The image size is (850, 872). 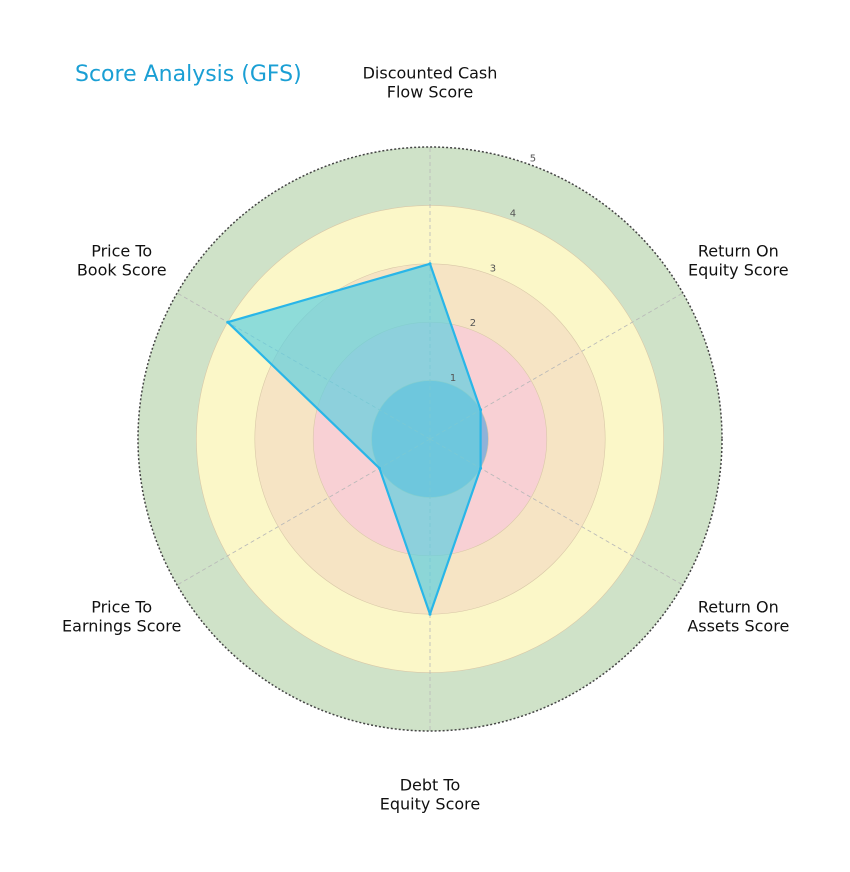 I want to click on axis-label: Discounted Cash Flow Score, so click(x=430, y=83).